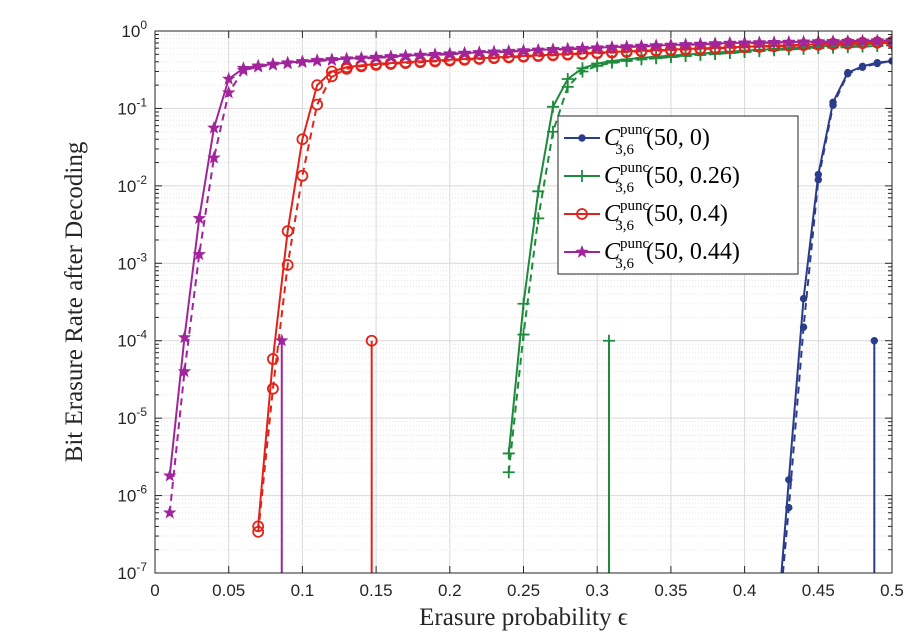  Describe the element at coordinates (597, 590) in the screenshot. I see `x-tick-label: 0.3` at that location.